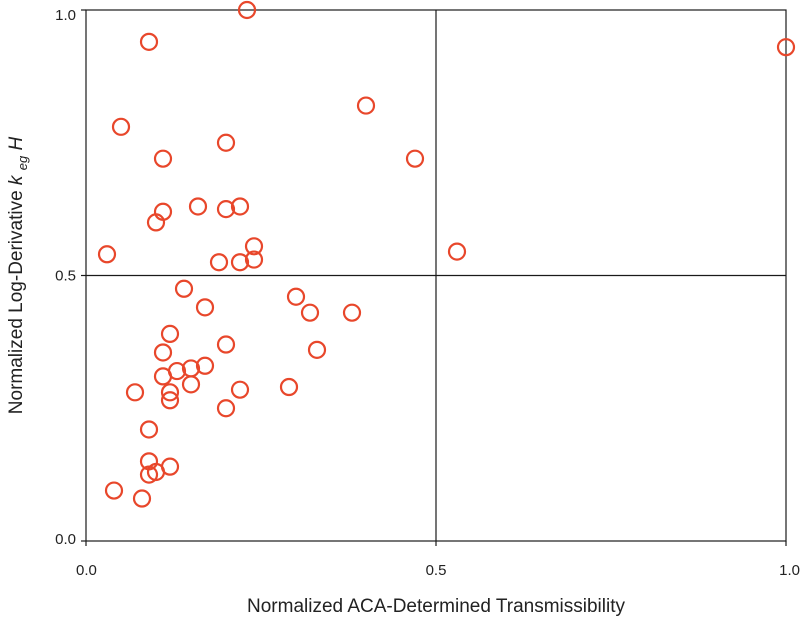 This screenshot has height=620, width=800. I want to click on y-axis-label: Normalized Log-Derivative k eg H, so click(19, 276).